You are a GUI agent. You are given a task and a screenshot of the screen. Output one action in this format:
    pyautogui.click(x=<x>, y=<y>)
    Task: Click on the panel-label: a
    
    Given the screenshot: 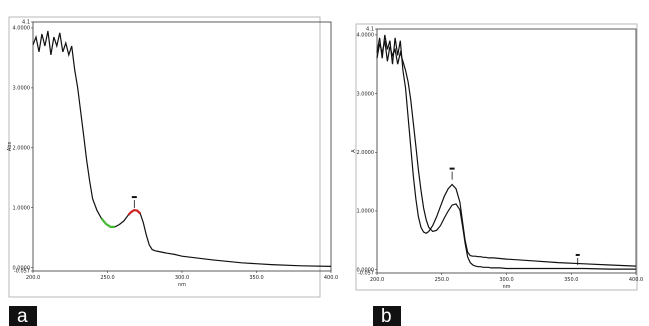 What is the action you would take?
    pyautogui.click(x=22, y=316)
    